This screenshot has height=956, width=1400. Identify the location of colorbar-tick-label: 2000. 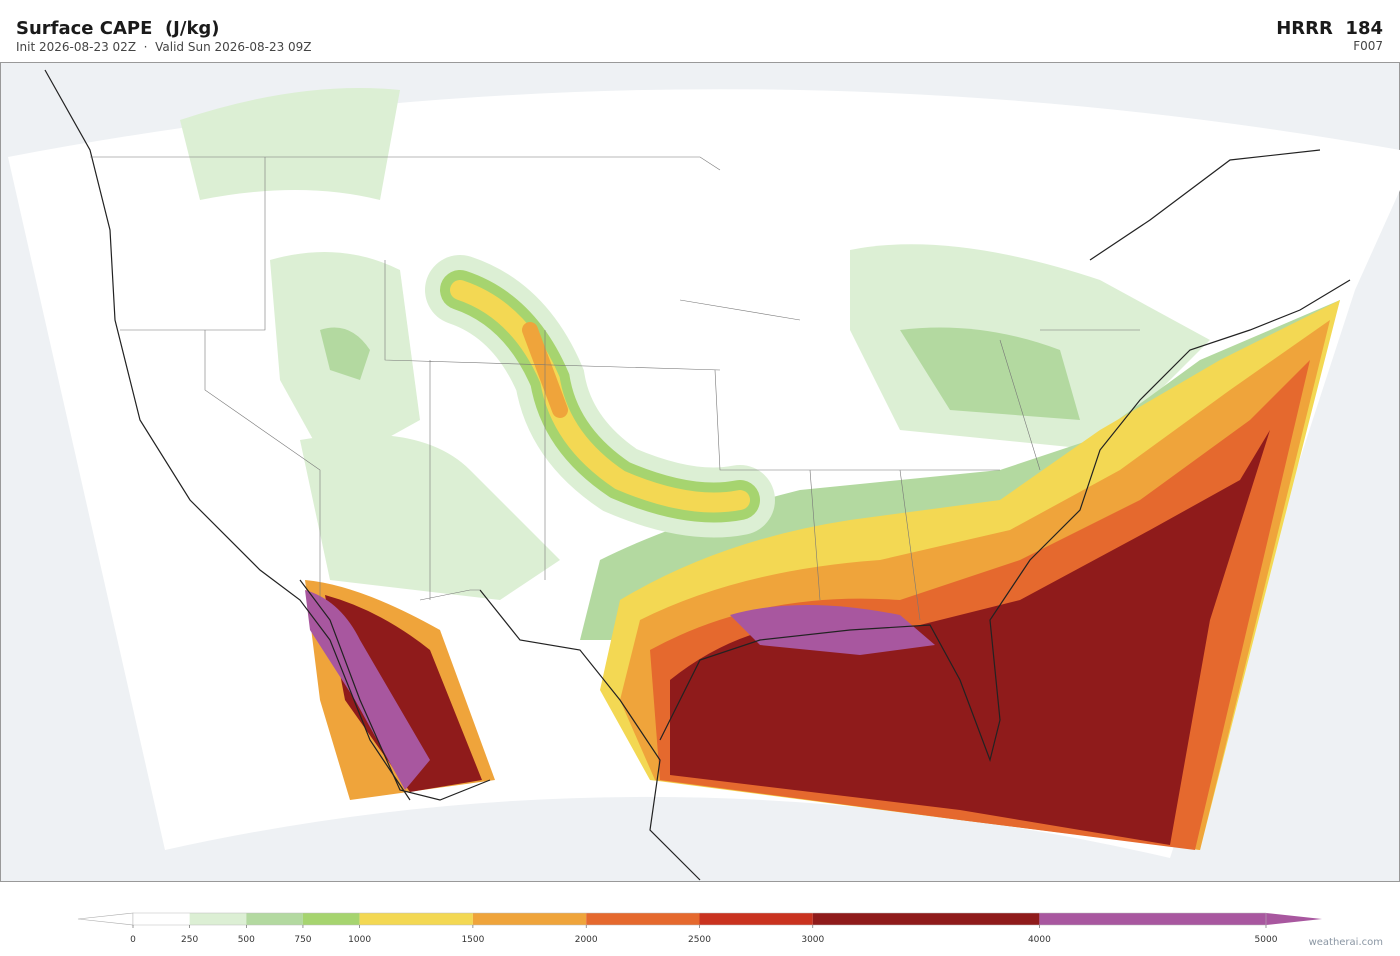
(586, 940).